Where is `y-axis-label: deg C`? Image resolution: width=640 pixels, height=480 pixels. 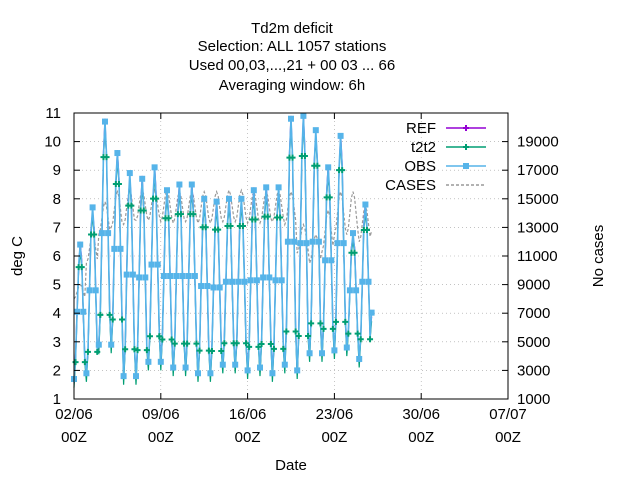
y-axis-label: deg C is located at coordinates (17, 256).